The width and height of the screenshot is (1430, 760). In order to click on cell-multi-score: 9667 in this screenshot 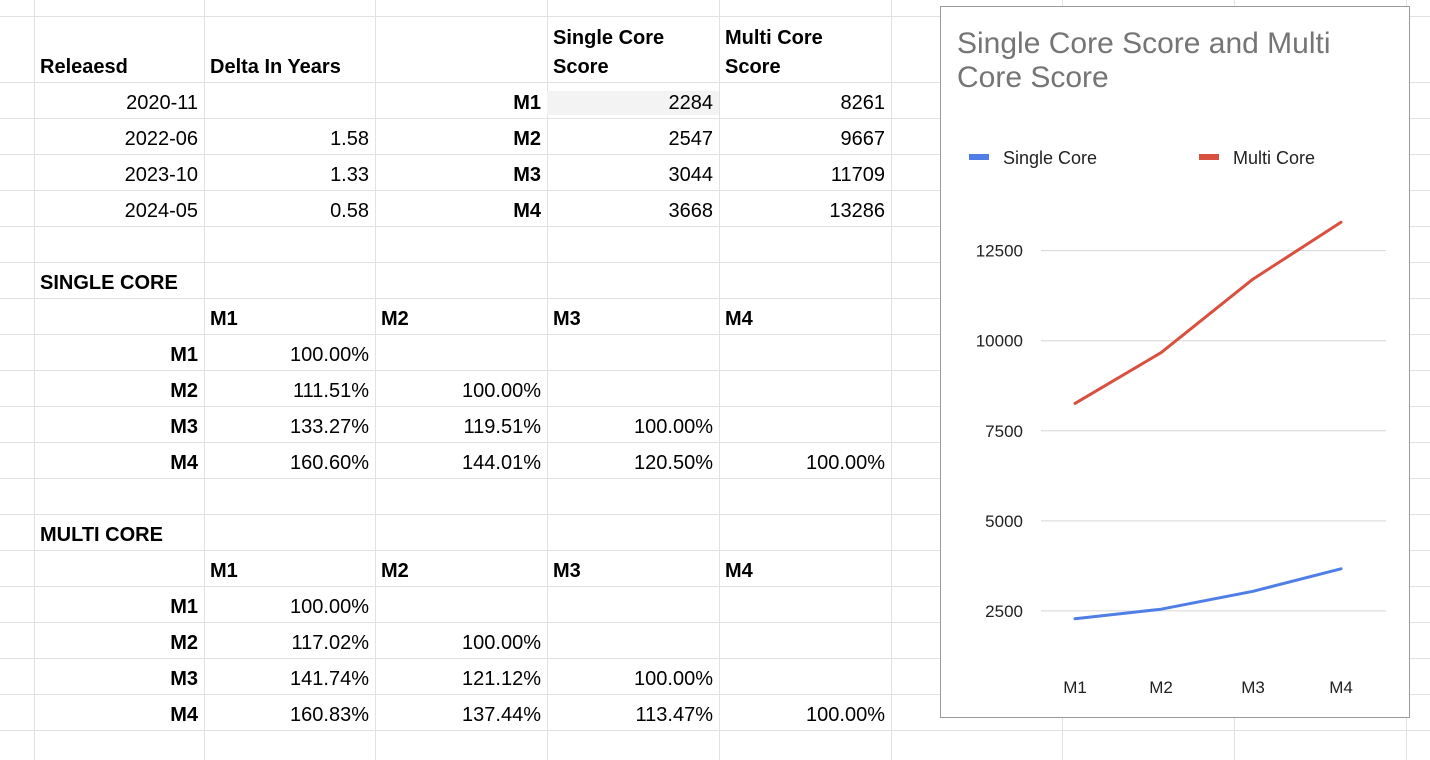, I will do `click(863, 139)`.